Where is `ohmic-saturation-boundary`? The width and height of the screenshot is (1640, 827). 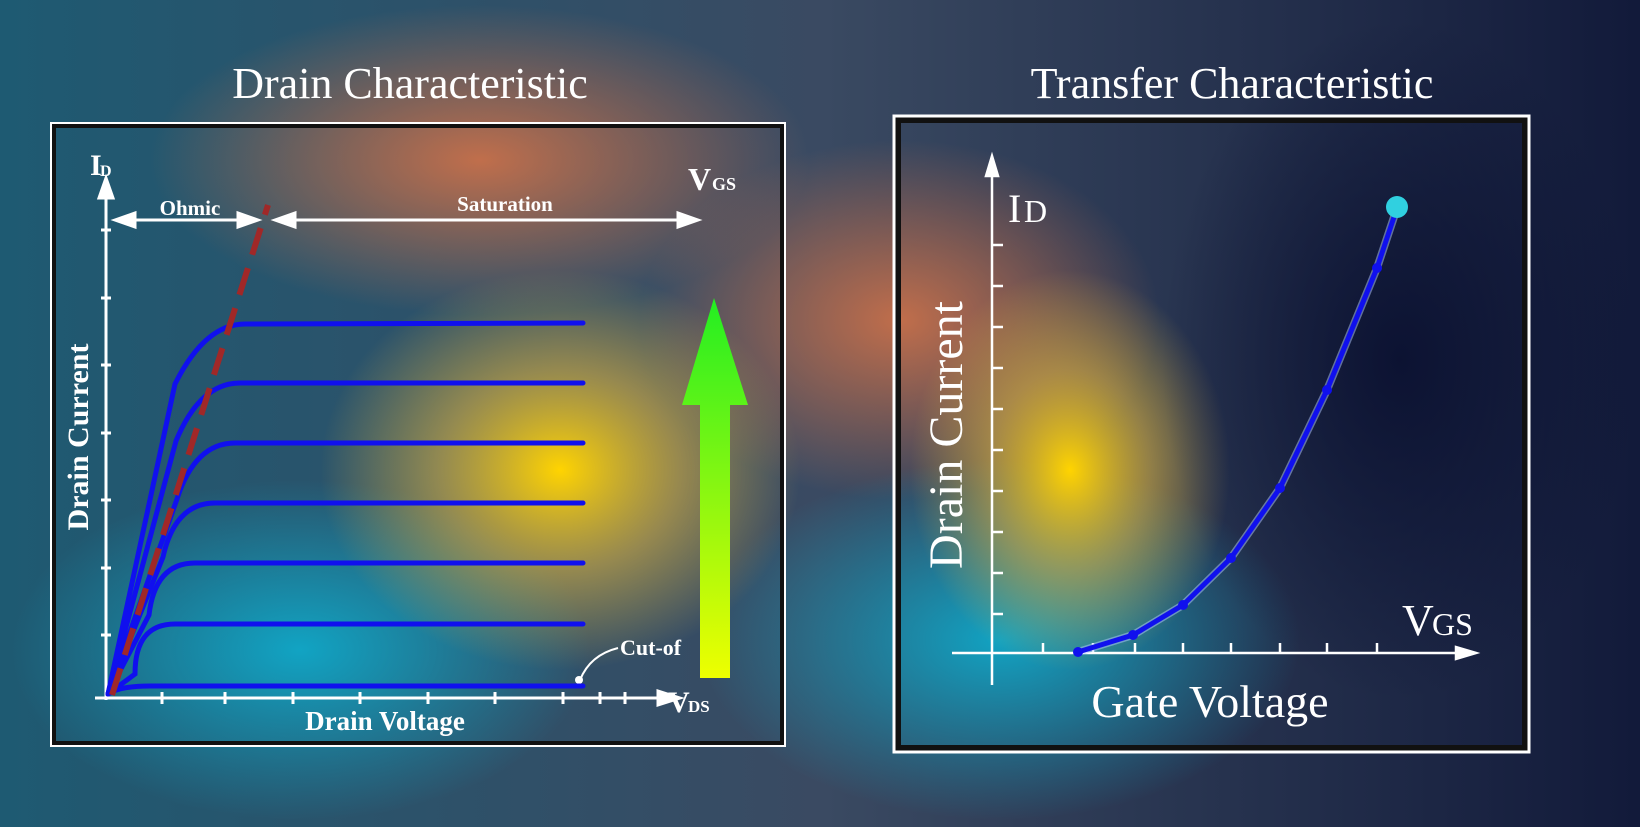 ohmic-saturation-boundary is located at coordinates (190, 450).